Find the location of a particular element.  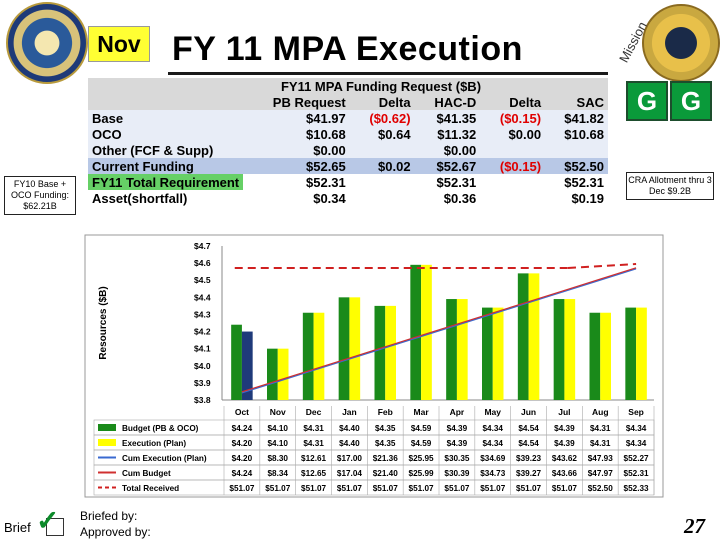

data-label: $4.24 is located at coordinates (242, 473).